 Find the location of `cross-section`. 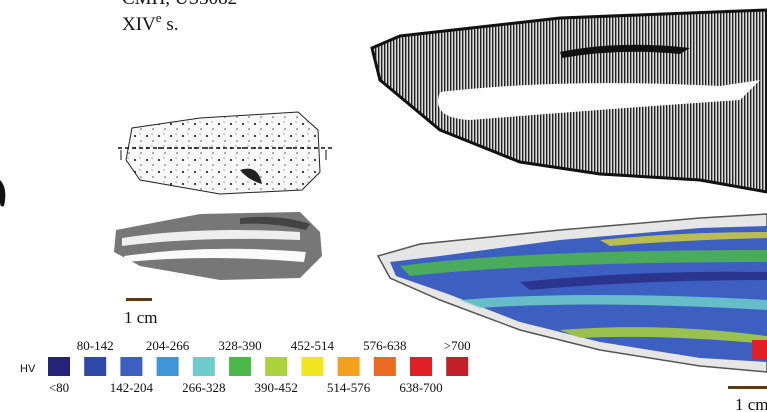

cross-section is located at coordinates (218, 246).